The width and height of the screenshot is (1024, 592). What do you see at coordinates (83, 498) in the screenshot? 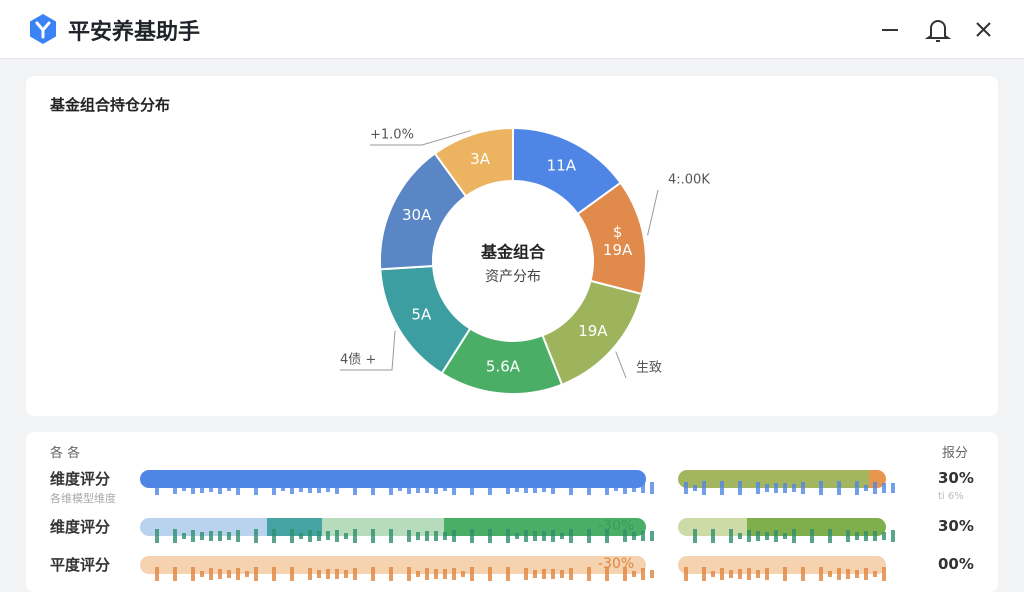
I see `row-sublabel: 各维模型维度` at bounding box center [83, 498].